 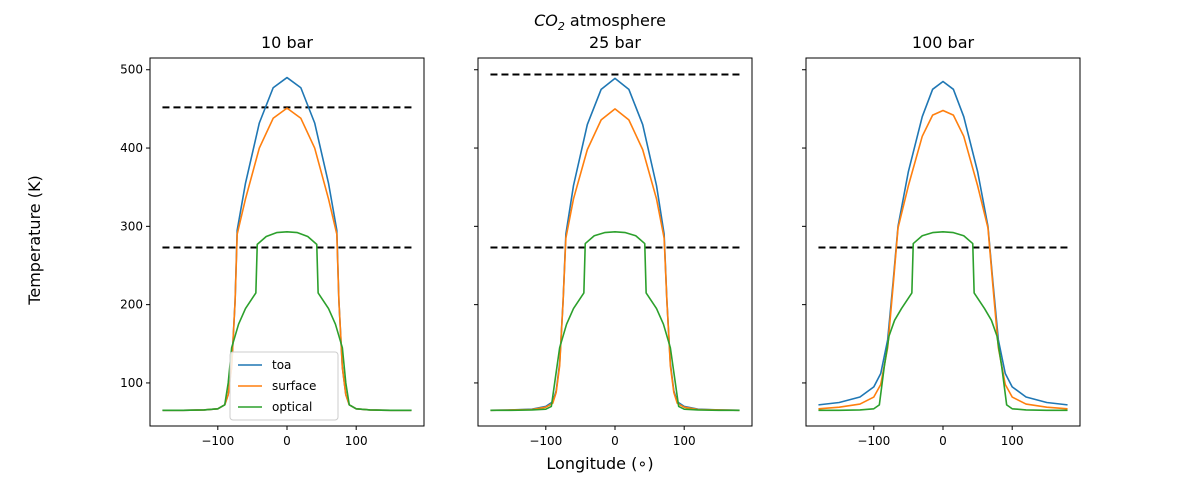 I want to click on subplot-title: 25 bar, so click(x=615, y=42).